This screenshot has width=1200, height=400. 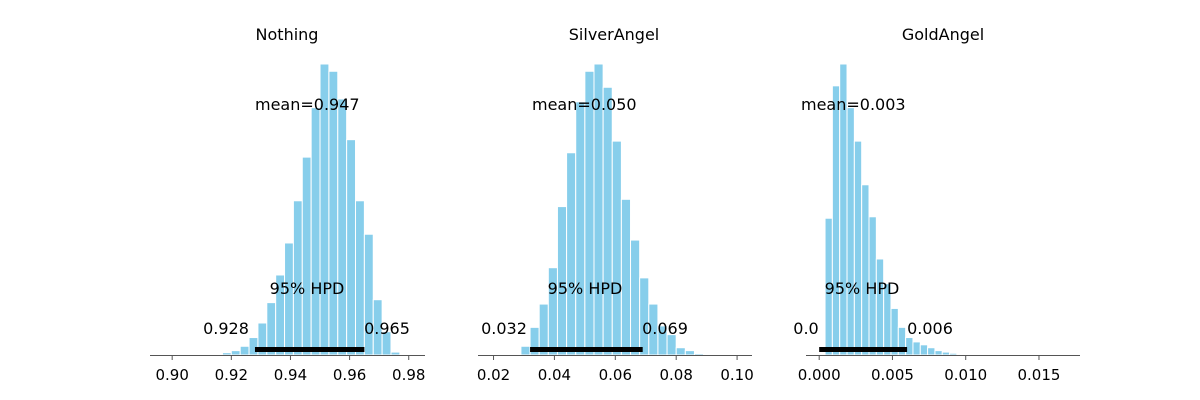 I want to click on x-tick-label: 0.94, so click(x=290, y=375).